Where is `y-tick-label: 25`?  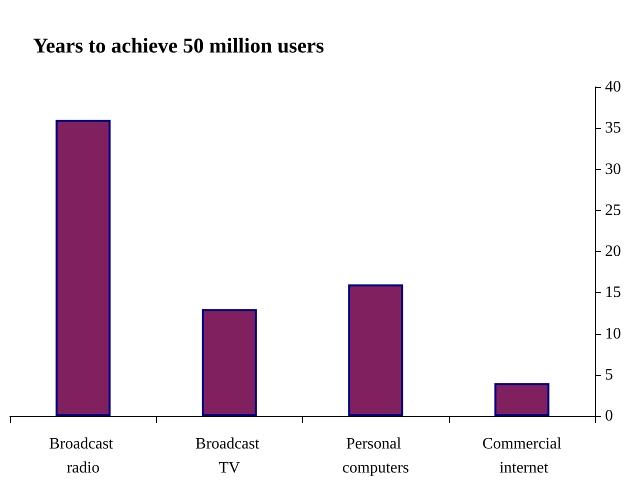 y-tick-label: 25 is located at coordinates (613, 210).